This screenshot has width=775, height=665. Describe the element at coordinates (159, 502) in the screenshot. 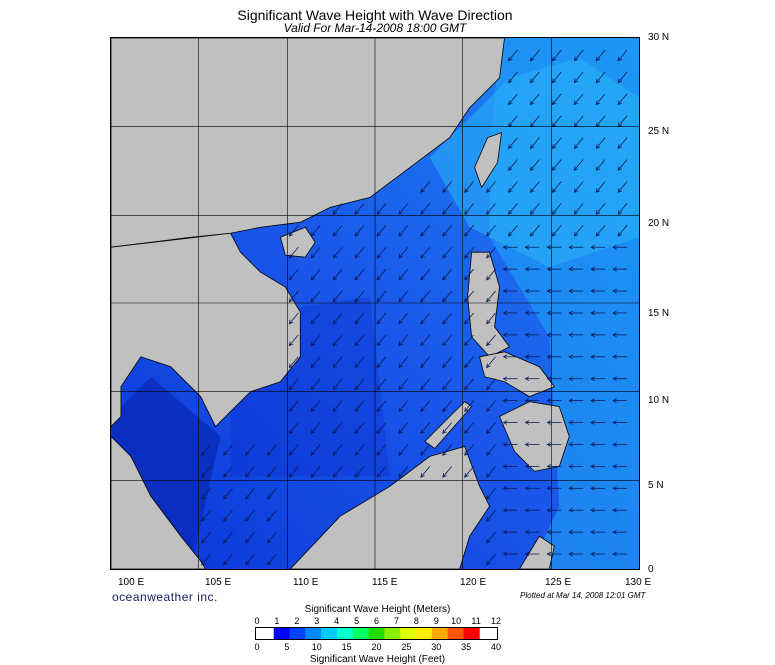

I see `land-malay-peninsula` at that location.